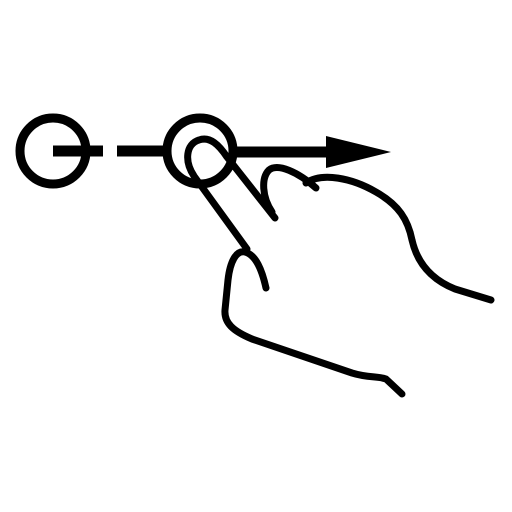 The height and width of the screenshot is (512, 512). Describe the element at coordinates (231, 194) in the screenshot. I see `index-finger-outline` at that location.